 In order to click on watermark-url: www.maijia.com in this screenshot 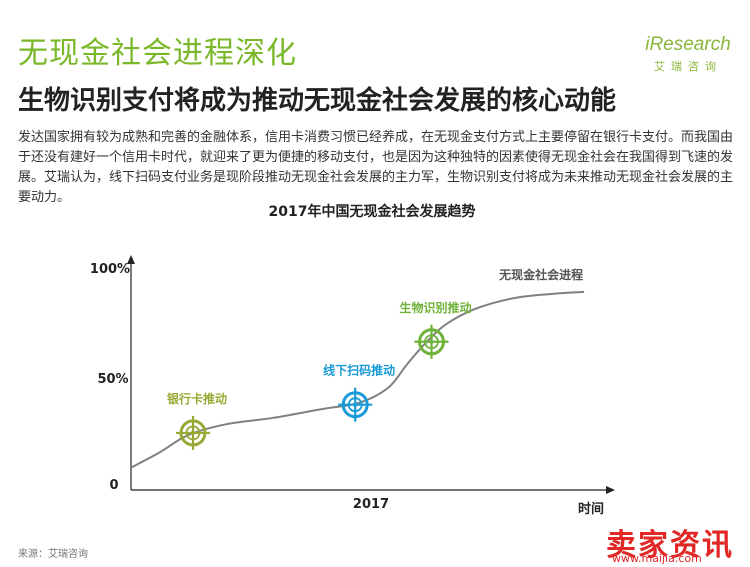, I will do `click(657, 558)`.